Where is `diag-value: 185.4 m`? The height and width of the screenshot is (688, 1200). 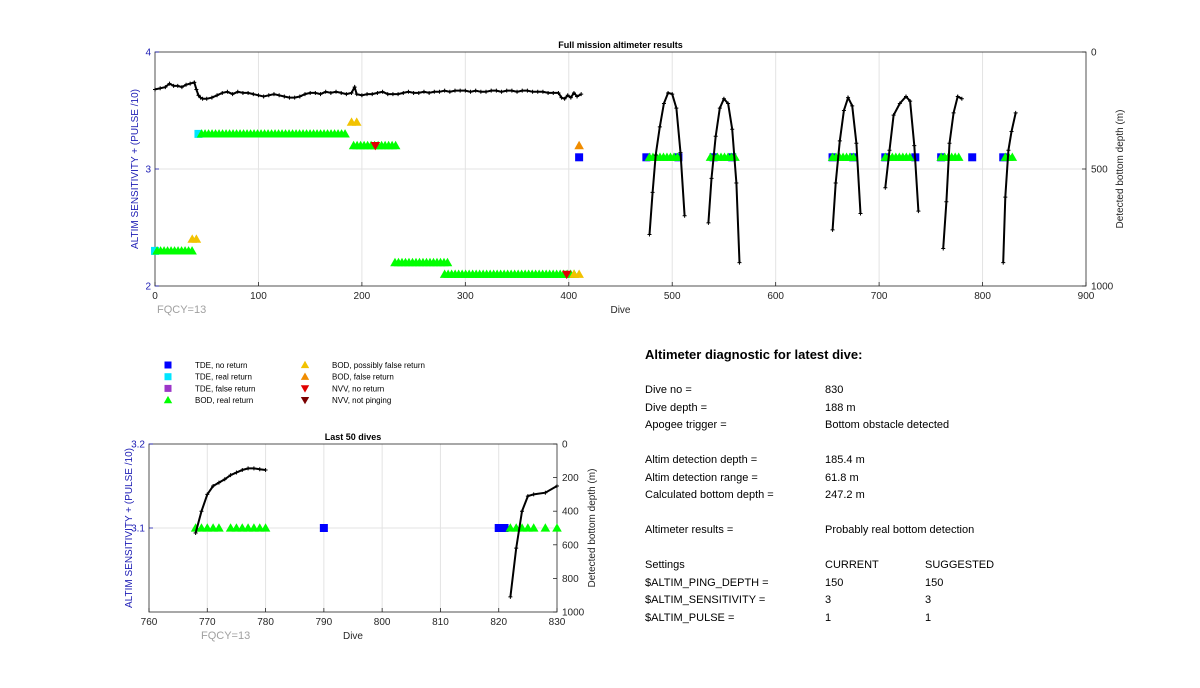 diag-value: 185.4 m is located at coordinates (845, 460).